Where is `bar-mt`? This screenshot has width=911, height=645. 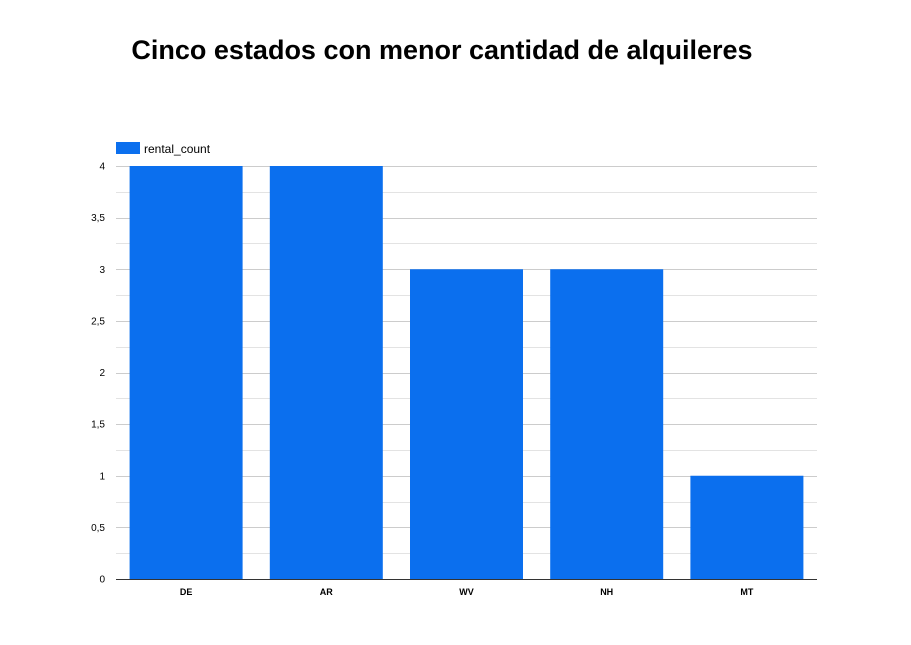 bar-mt is located at coordinates (747, 527).